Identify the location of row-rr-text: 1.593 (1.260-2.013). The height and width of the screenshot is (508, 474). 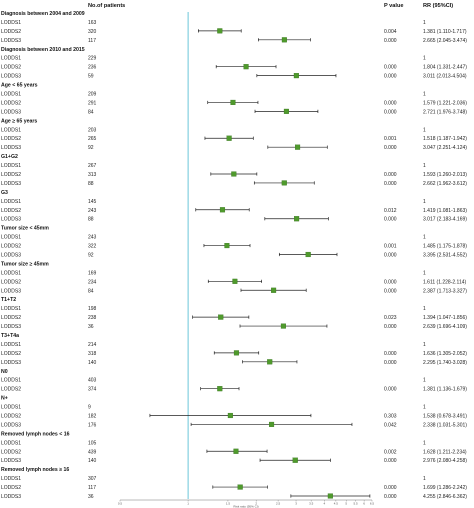
(445, 175).